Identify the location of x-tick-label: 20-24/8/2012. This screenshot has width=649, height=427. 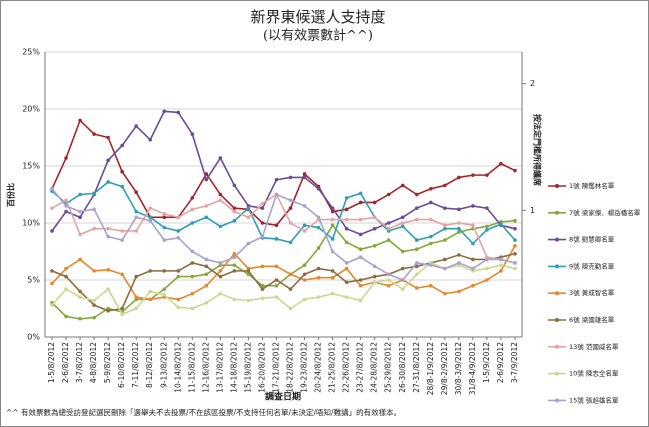
(318, 367).